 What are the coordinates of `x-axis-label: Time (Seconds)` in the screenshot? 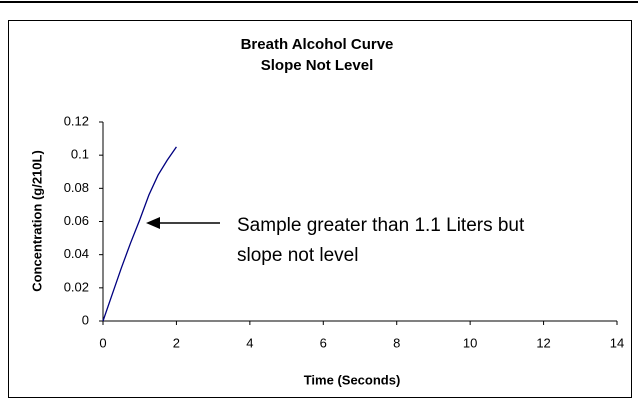 It's located at (352, 379).